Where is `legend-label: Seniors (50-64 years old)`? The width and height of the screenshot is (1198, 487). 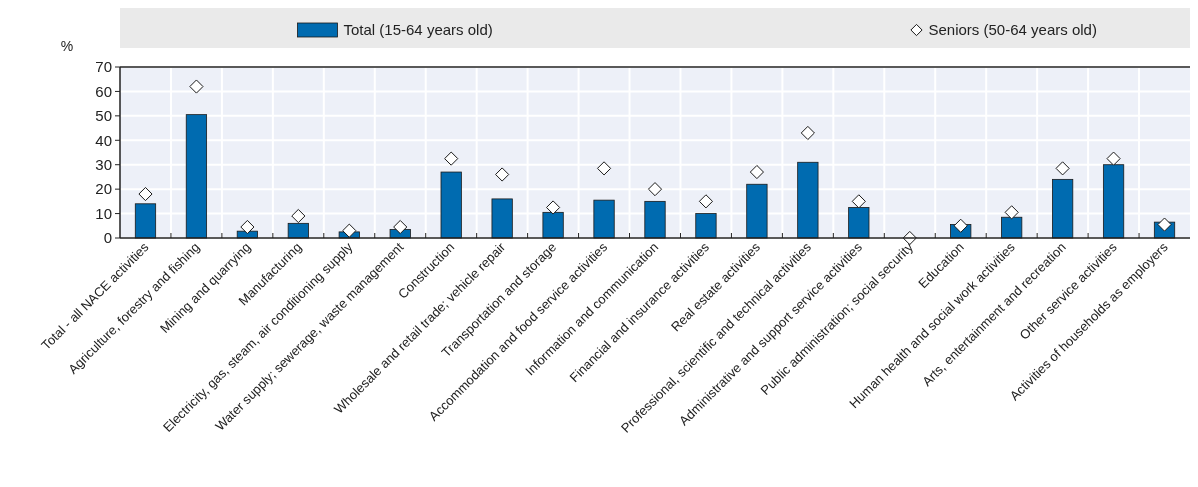
legend-label: Seniors (50-64 years old) is located at coordinates (1012, 30).